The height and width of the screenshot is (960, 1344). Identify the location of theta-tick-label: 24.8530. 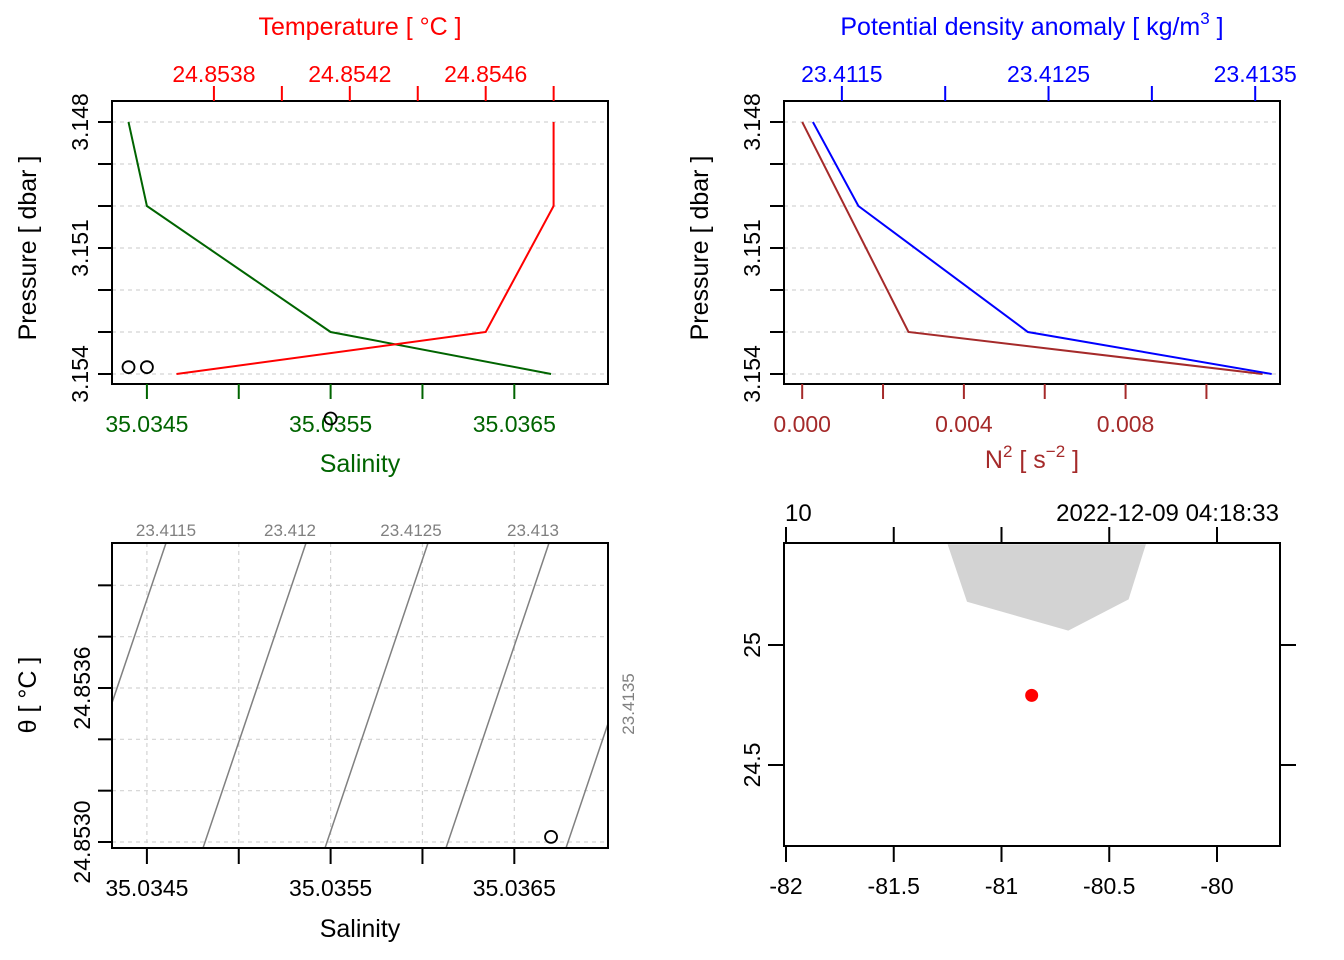
(82, 841).